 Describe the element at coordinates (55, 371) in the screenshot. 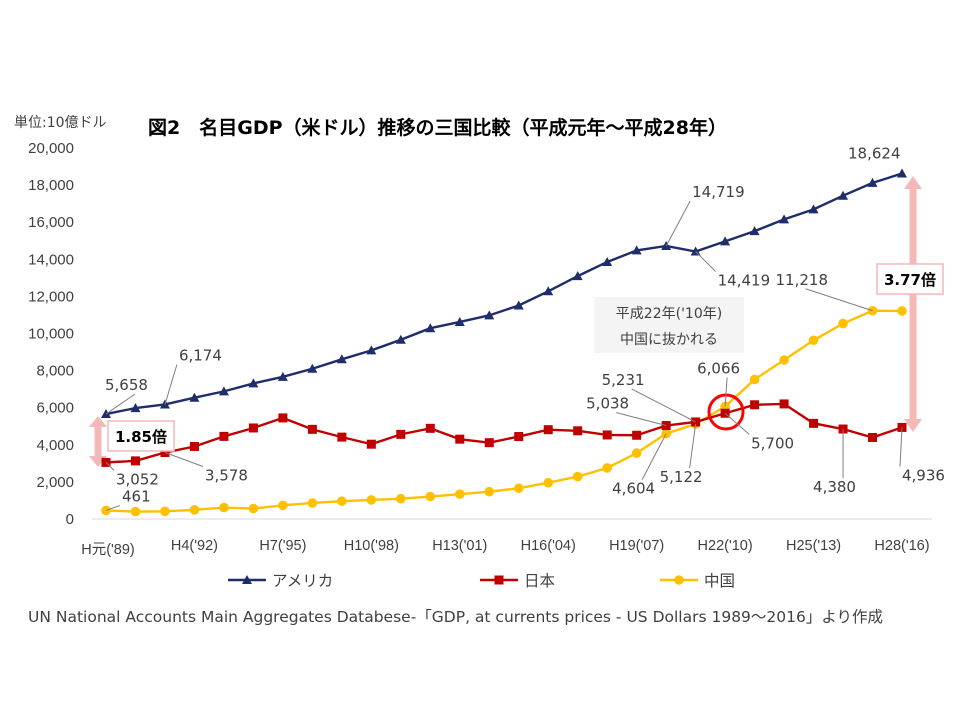

I see `y-tick-label: 8,000` at that location.